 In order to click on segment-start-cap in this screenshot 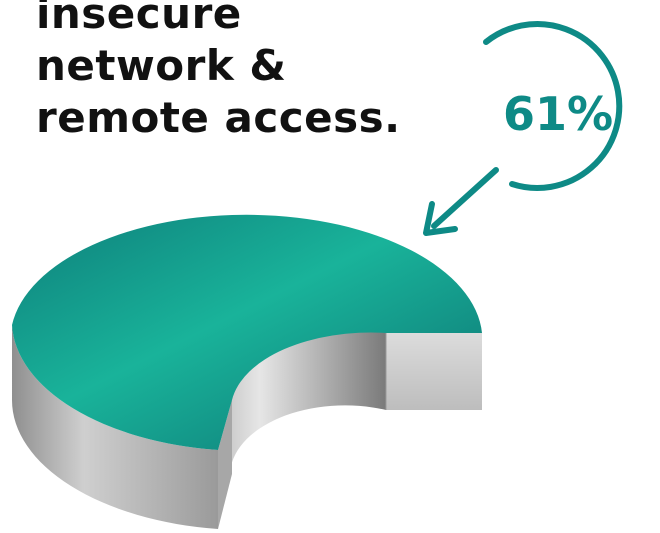, I will do `click(225, 464)`.